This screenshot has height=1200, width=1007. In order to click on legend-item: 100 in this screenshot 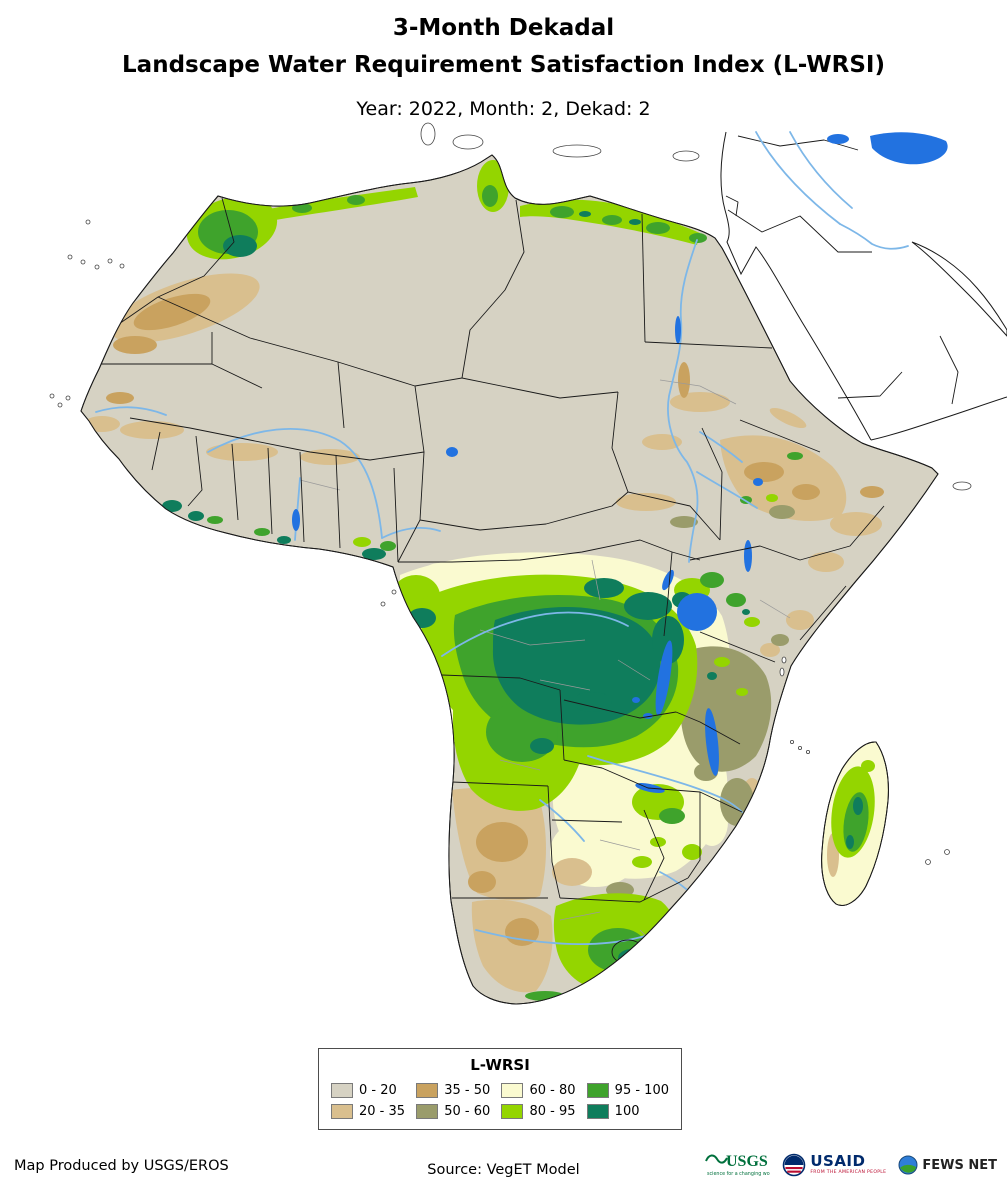, I will do `click(627, 1111)`.